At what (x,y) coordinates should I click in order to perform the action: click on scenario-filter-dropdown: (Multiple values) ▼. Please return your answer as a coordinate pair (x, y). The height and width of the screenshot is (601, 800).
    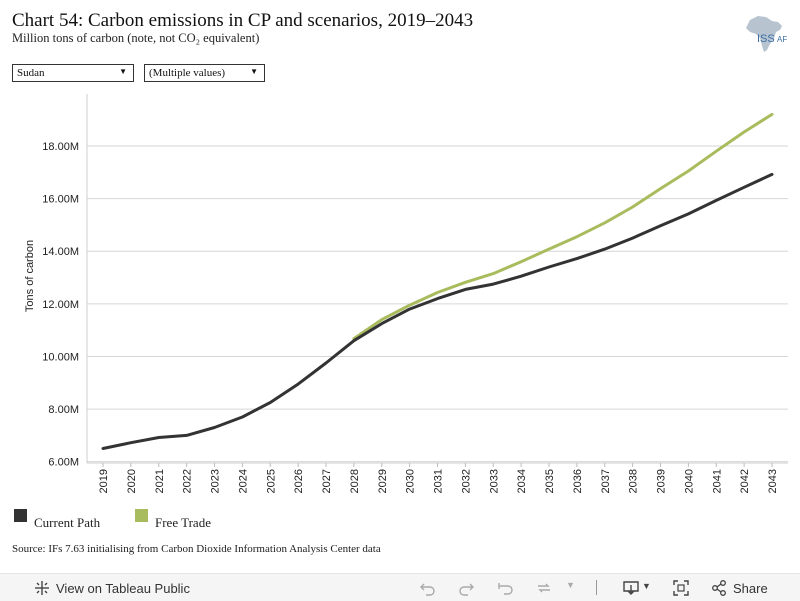
    Looking at the image, I should click on (204, 73).